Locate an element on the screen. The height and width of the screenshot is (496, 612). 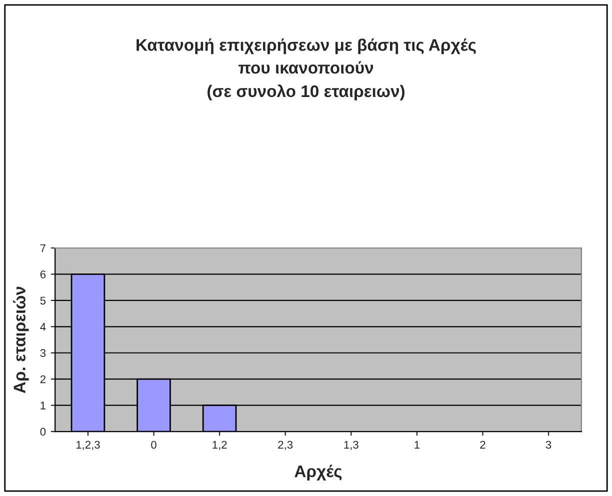
y-tick-label: 0 is located at coordinates (43, 432).